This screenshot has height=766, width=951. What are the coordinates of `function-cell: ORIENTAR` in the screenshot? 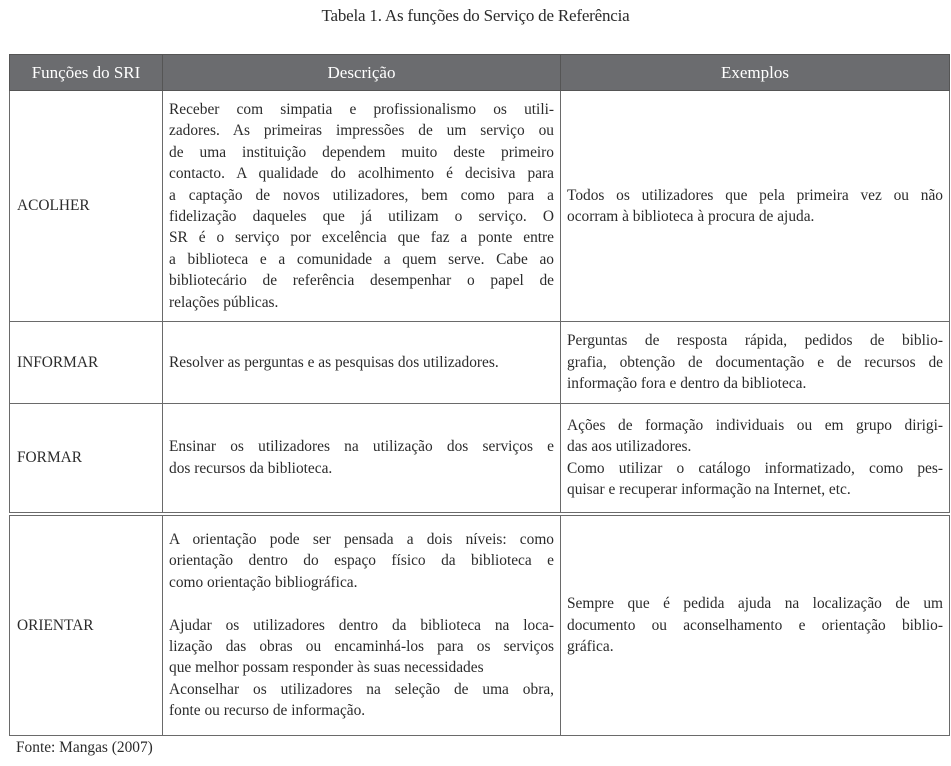 It's located at (86, 623).